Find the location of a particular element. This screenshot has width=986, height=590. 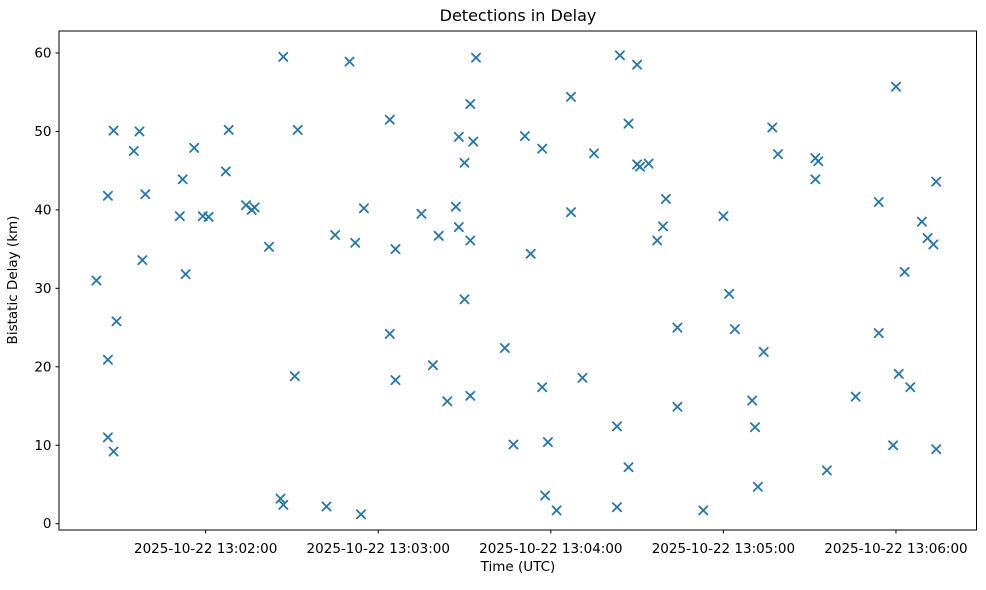

chart-title: Detections in Delay is located at coordinates (518, 15).